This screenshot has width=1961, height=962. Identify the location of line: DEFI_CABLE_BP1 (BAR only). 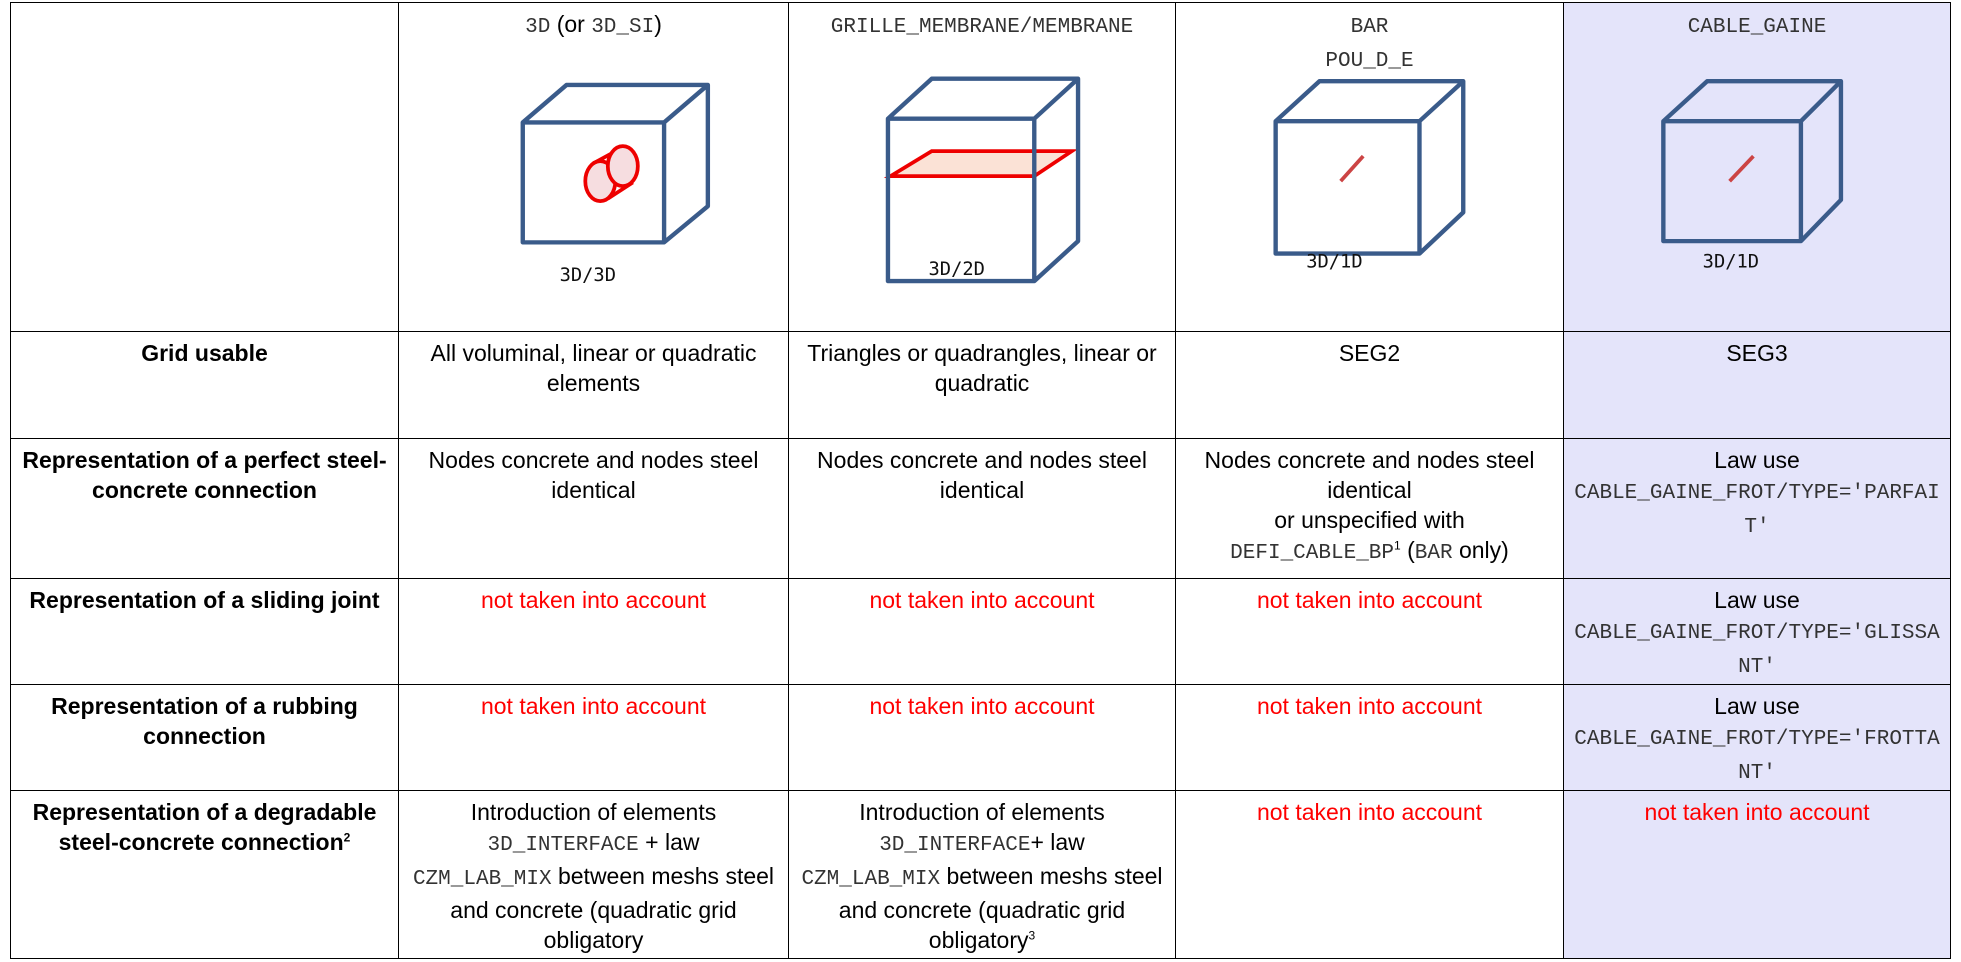
(1369, 552).